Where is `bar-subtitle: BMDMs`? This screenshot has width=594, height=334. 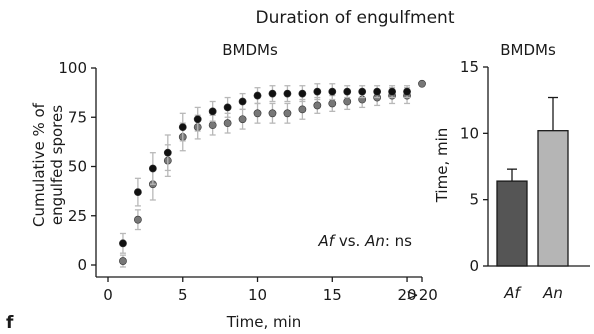
bar-subtitle: BMDMs is located at coordinates (528, 50).